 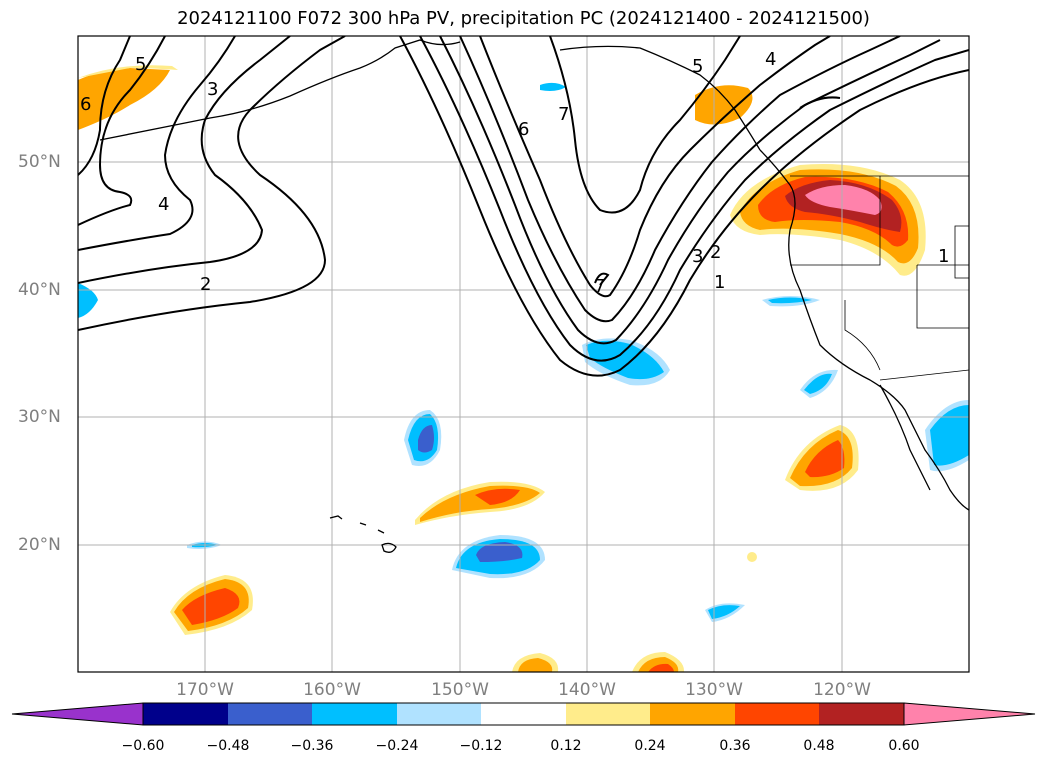 What do you see at coordinates (481, 746) in the screenshot?
I see `colorbar-tick: −0.12` at bounding box center [481, 746].